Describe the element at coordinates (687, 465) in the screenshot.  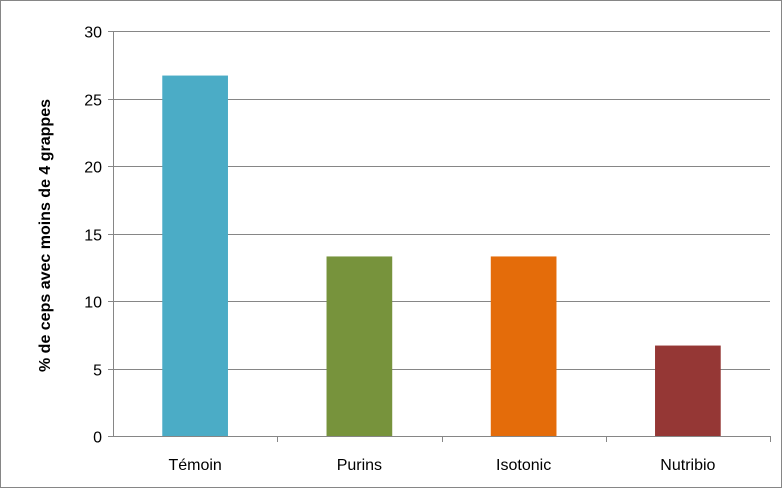
I see `x-category-label: Nutribio` at that location.